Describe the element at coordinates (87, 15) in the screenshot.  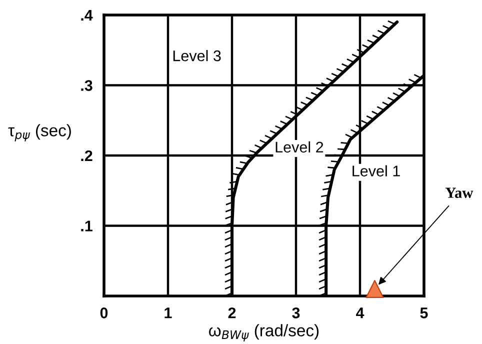
I see `y-tick-label: .4` at that location.